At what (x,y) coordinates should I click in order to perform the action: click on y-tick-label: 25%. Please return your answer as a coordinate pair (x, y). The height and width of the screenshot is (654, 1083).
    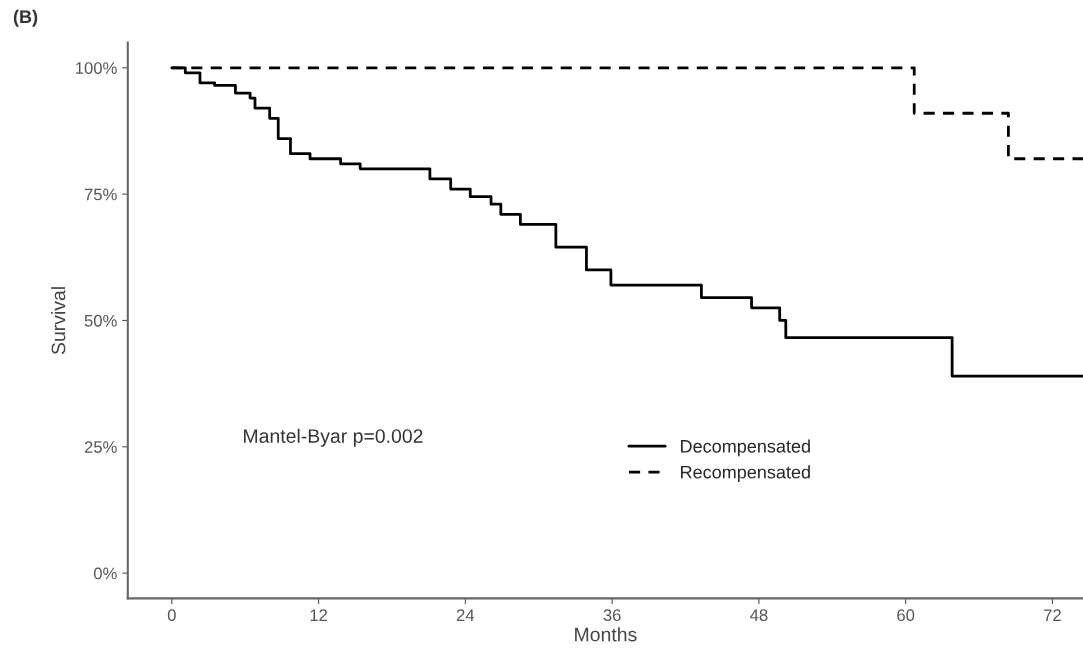
    Looking at the image, I should click on (100, 447).